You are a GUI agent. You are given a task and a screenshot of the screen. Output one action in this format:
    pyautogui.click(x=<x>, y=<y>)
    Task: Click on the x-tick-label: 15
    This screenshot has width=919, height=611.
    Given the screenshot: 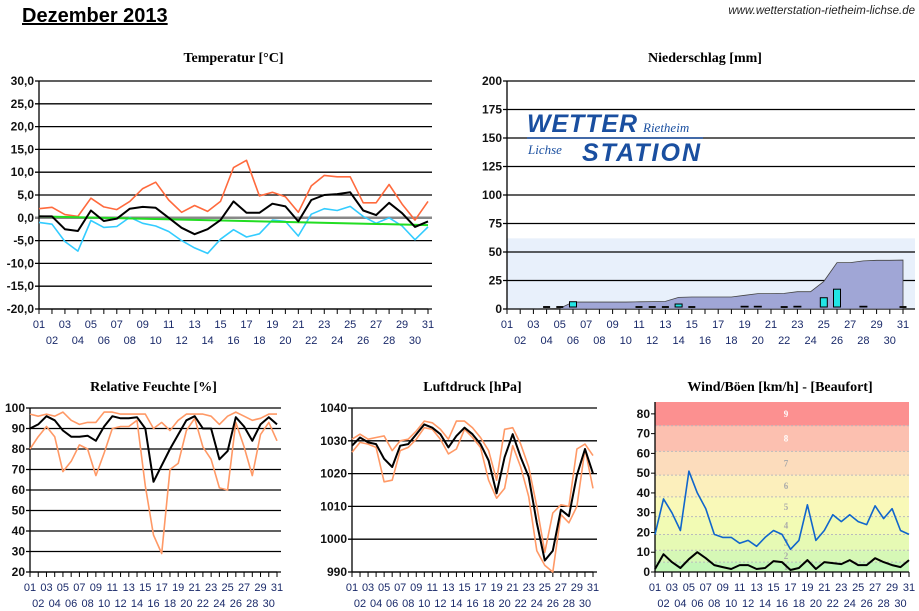 What is the action you would take?
    pyautogui.click(x=464, y=588)
    